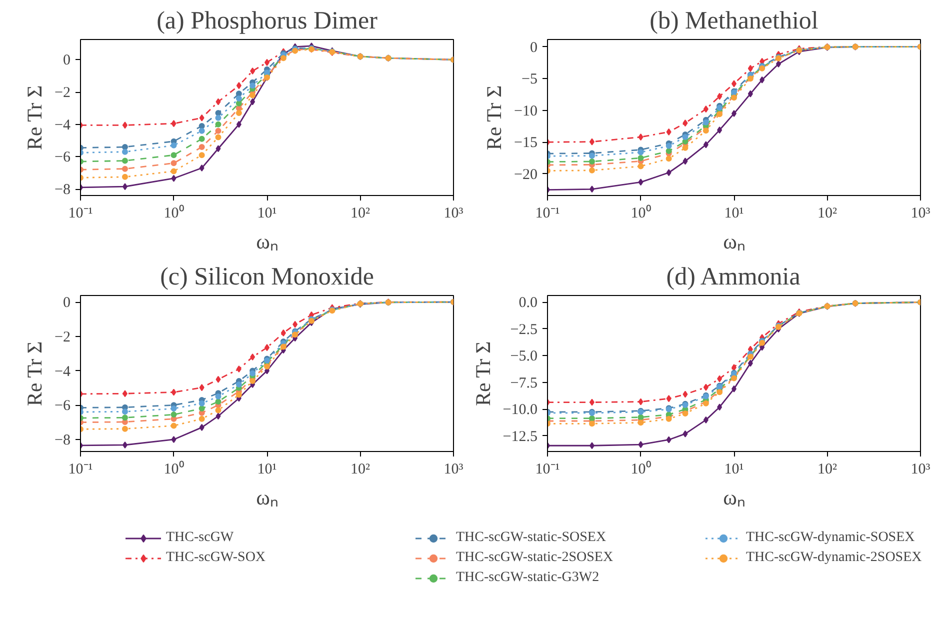  Describe the element at coordinates (530, 80) in the screenshot. I see `y-tick-label: −5` at that location.